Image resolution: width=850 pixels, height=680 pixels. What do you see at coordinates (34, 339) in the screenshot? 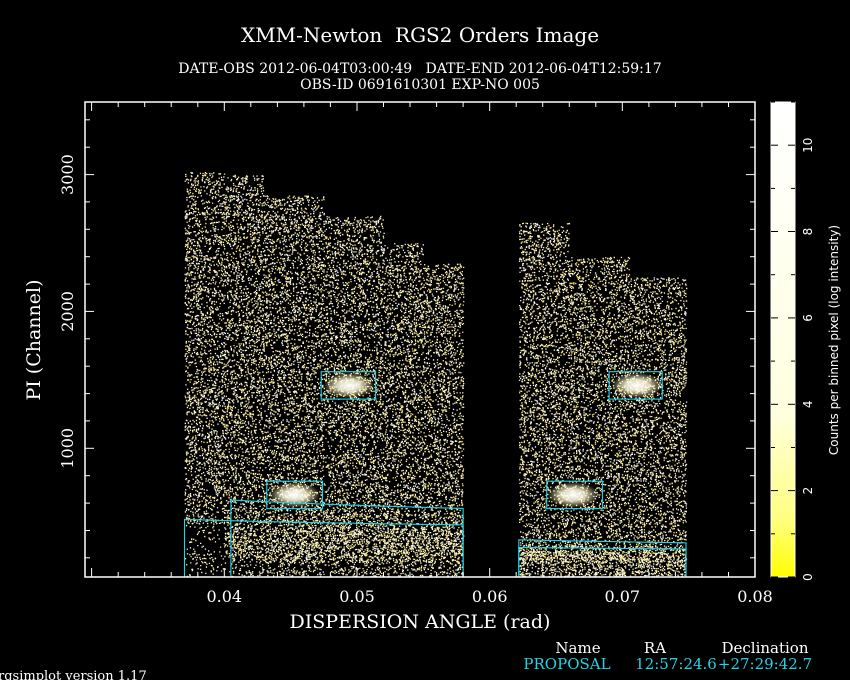
I see `y-axis-label: PI (Channel)` at bounding box center [34, 339].